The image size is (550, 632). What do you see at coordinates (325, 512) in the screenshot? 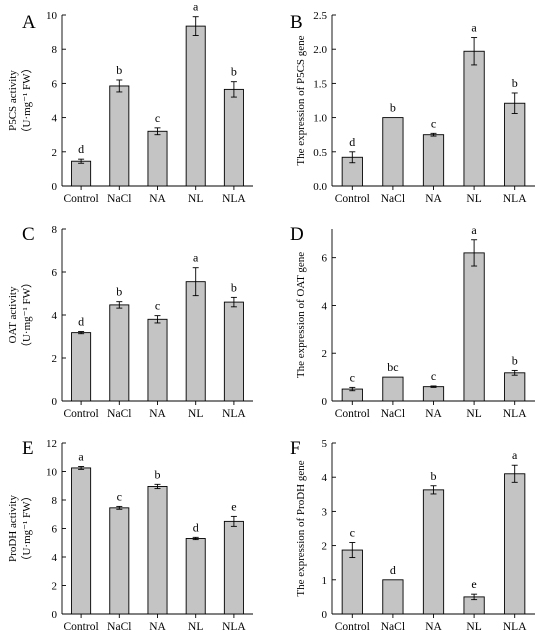
I see `y-tick-label: 3` at bounding box center [325, 512].